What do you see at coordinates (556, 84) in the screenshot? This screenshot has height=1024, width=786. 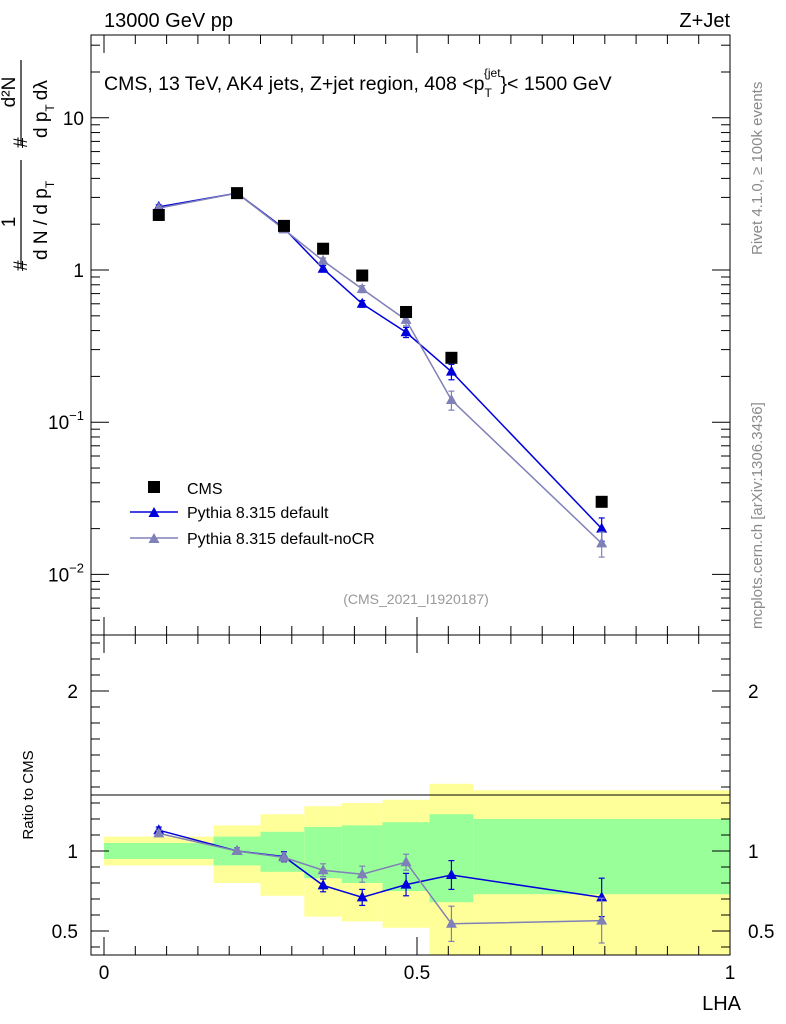 I see `title-text-post: }< 1500 GeV` at bounding box center [556, 84].